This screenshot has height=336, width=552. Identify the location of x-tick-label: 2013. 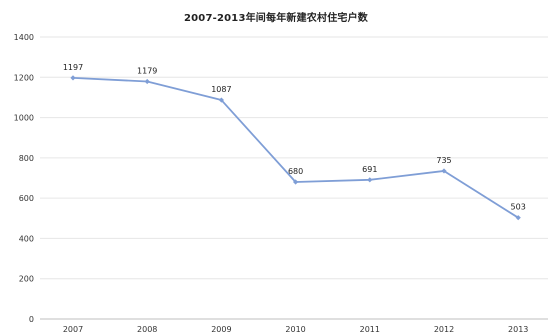
(518, 329).